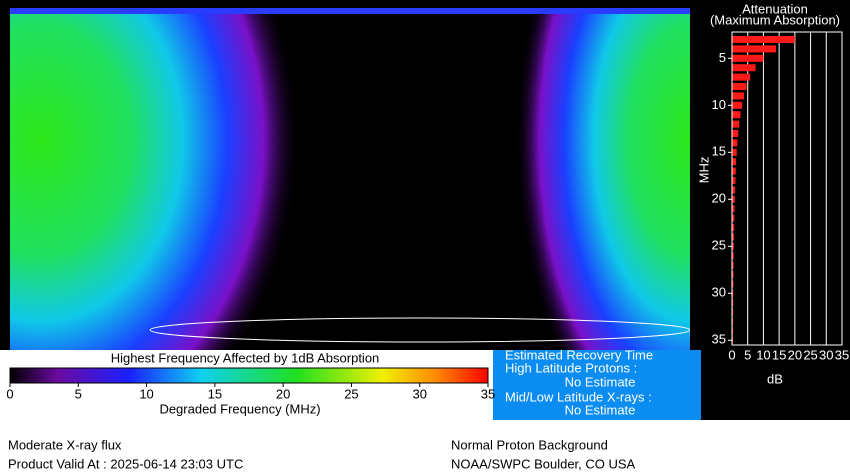 The image size is (850, 475). Describe the element at coordinates (239, 408) in the screenshot. I see `colorbar-label: Degraded Frequency (MHz)` at that location.